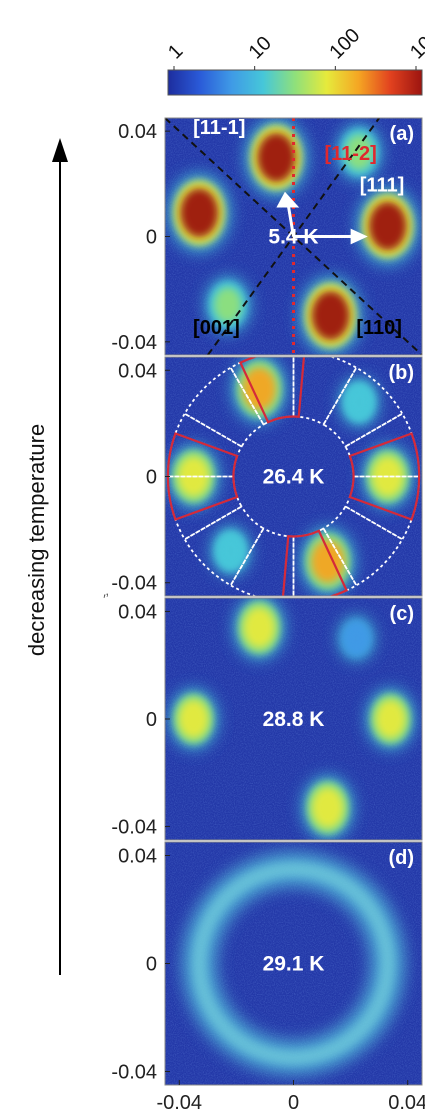  What do you see at coordinates (350, 154) in the screenshot?
I see `miller-index-label: [11-2]` at bounding box center [350, 154].